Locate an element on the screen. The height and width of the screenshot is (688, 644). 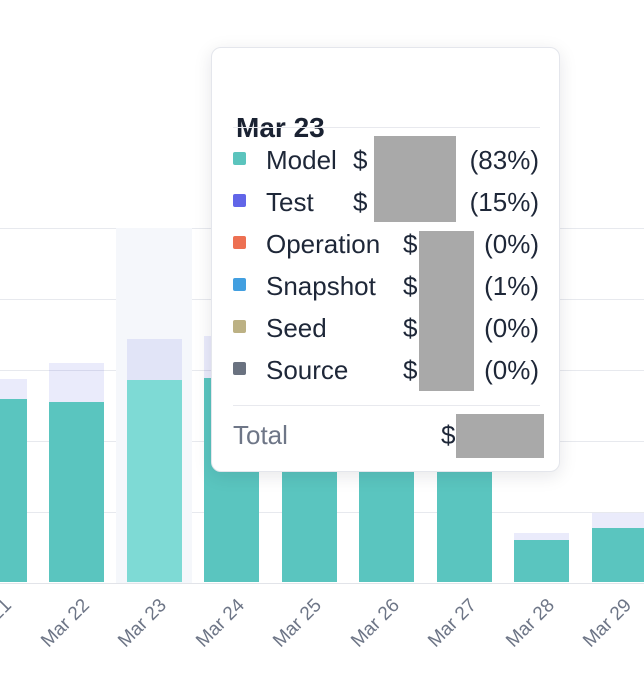
bar-mar-22-test-segment is located at coordinates (76, 382).